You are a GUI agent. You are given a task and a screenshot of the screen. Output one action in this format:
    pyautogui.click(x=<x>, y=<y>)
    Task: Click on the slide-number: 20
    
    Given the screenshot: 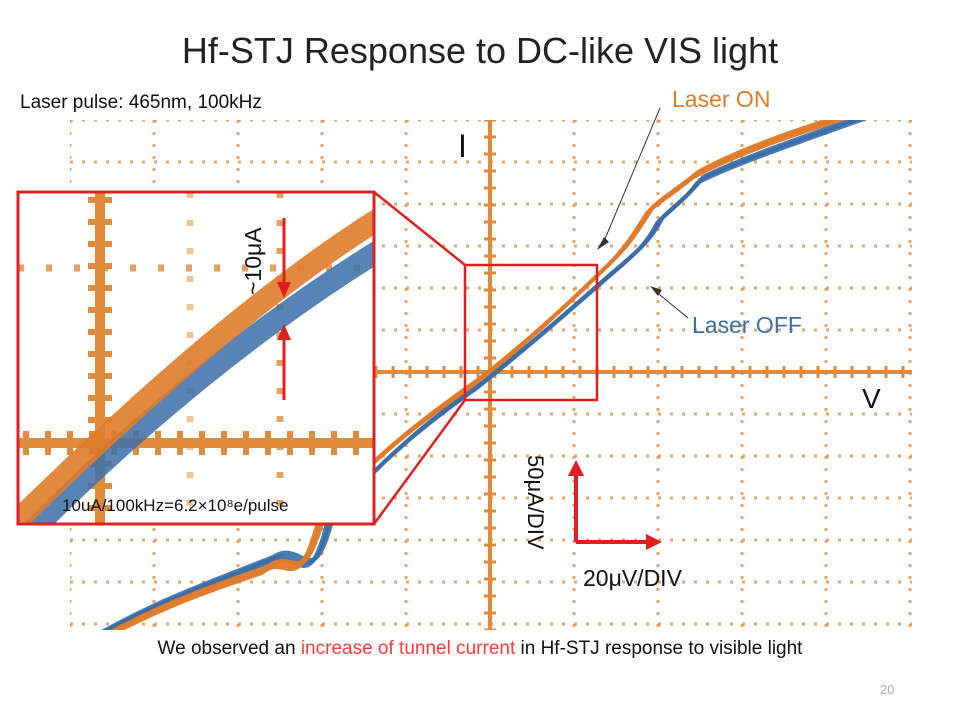 What is the action you would take?
    pyautogui.click(x=887, y=689)
    